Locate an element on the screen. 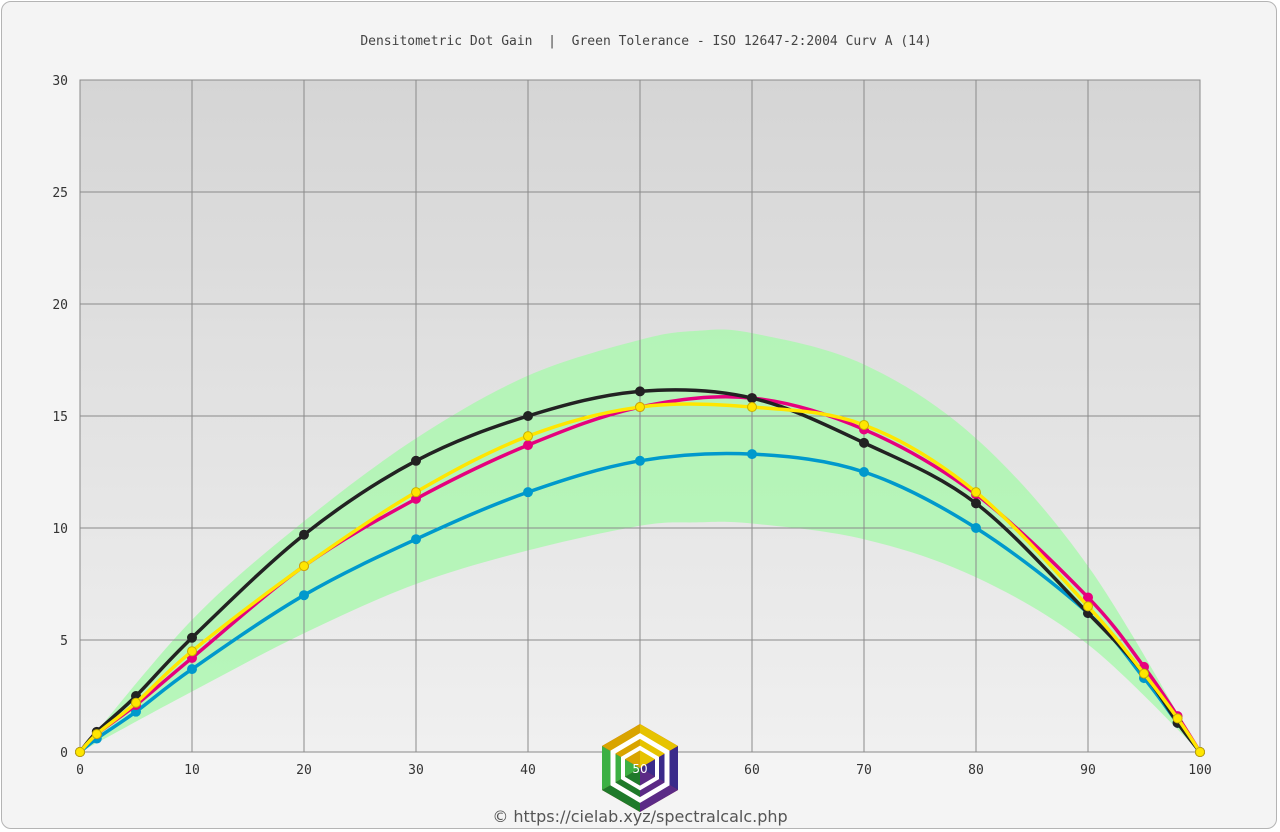 The height and width of the screenshot is (832, 1280). y-tick-label: 0 is located at coordinates (64, 753).